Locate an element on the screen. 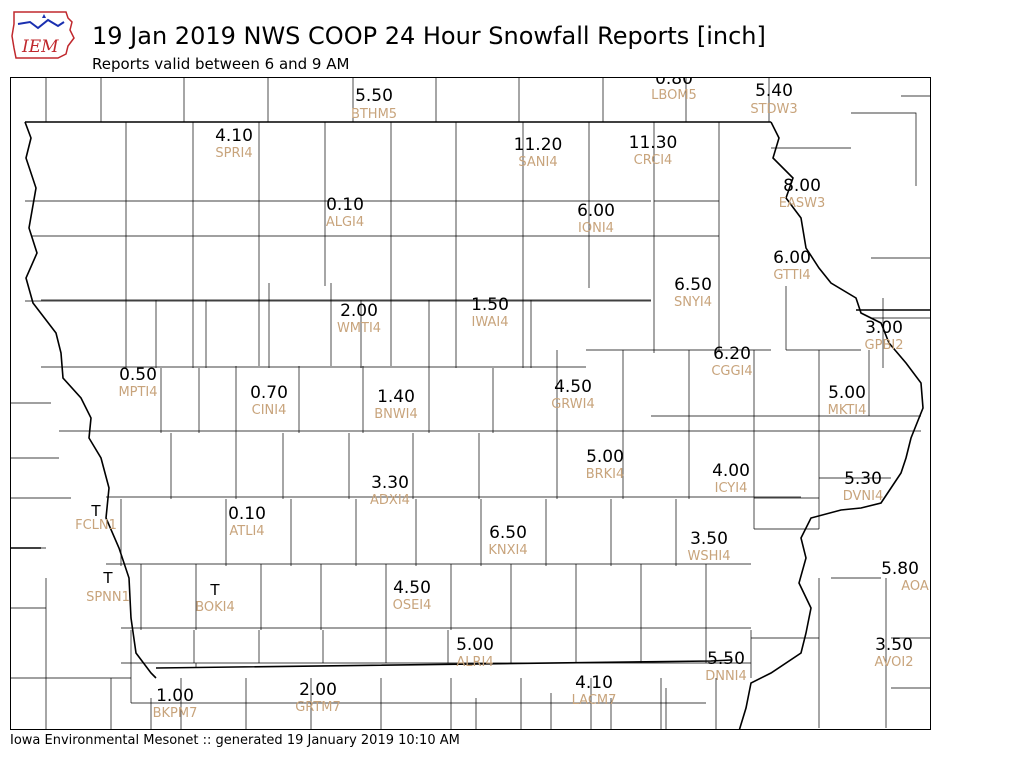 The image size is (1024, 768). station-id: IWAI4 is located at coordinates (490, 322).